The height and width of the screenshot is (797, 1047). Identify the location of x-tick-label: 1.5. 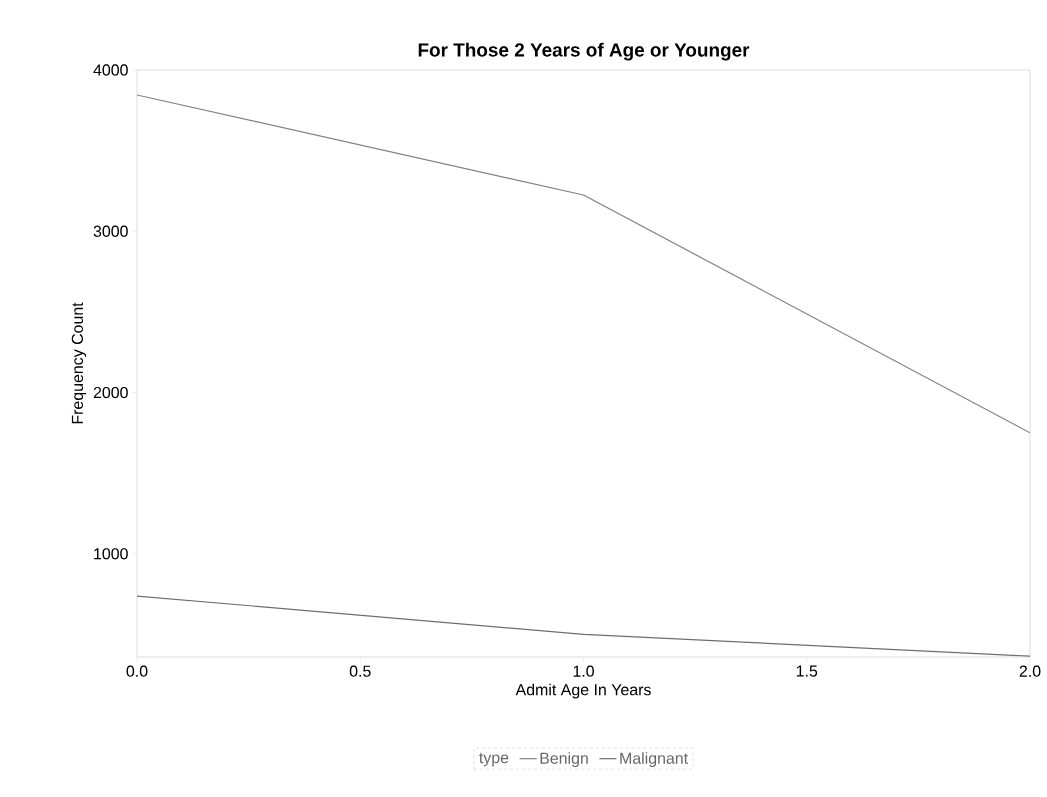
(807, 671).